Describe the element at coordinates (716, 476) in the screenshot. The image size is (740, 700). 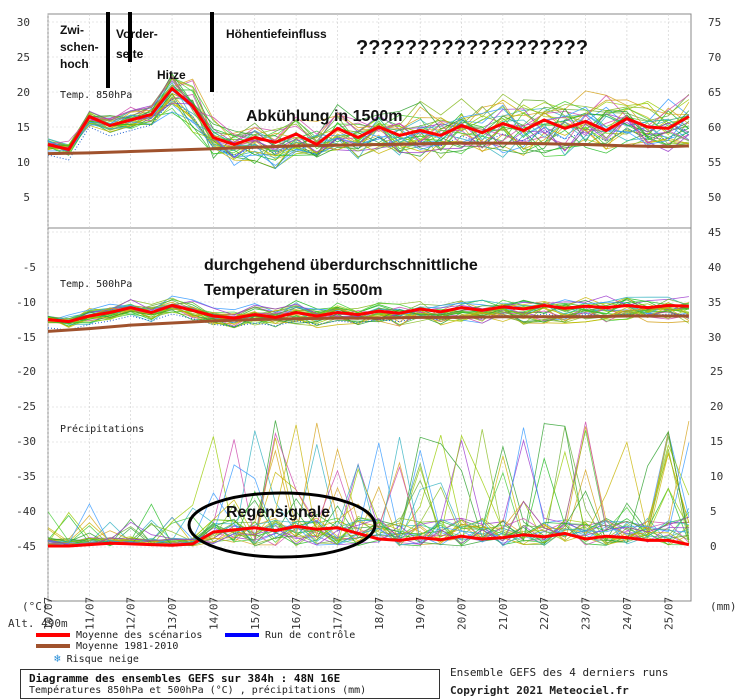
I see `precip-right-tick: 10` at that location.